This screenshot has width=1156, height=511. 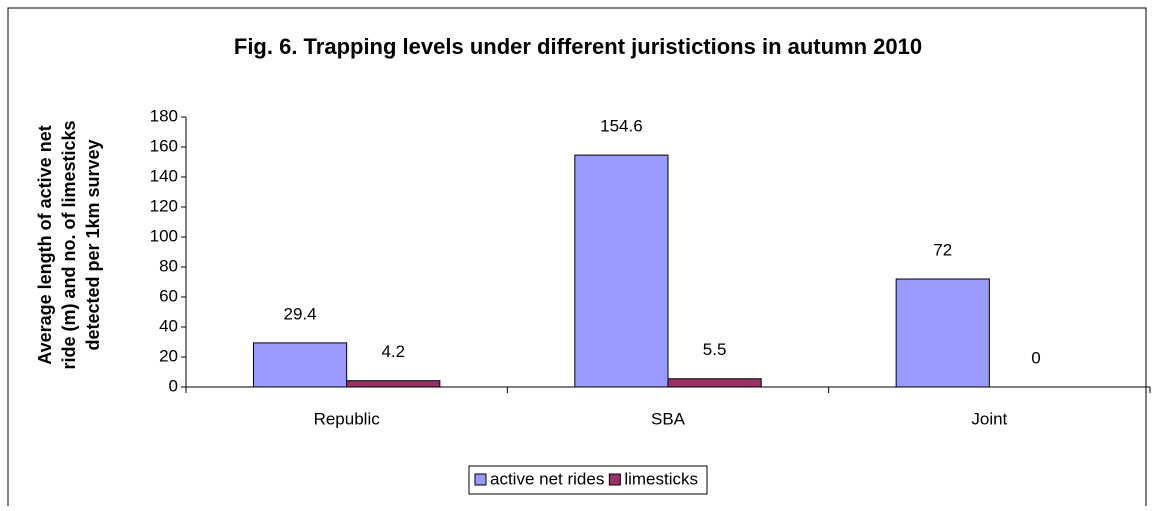 What do you see at coordinates (661, 478) in the screenshot?
I see `legend-label: limesticks` at bounding box center [661, 478].